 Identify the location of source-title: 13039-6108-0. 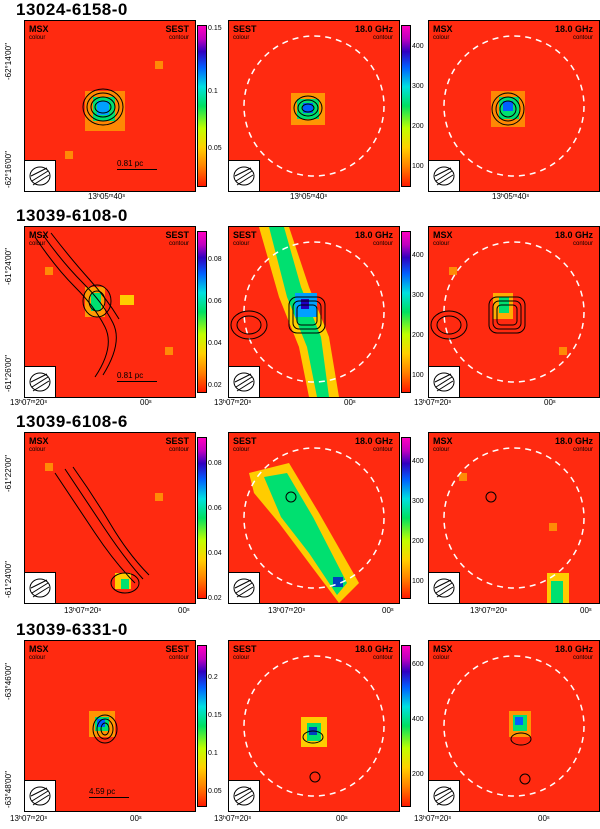
(72, 215).